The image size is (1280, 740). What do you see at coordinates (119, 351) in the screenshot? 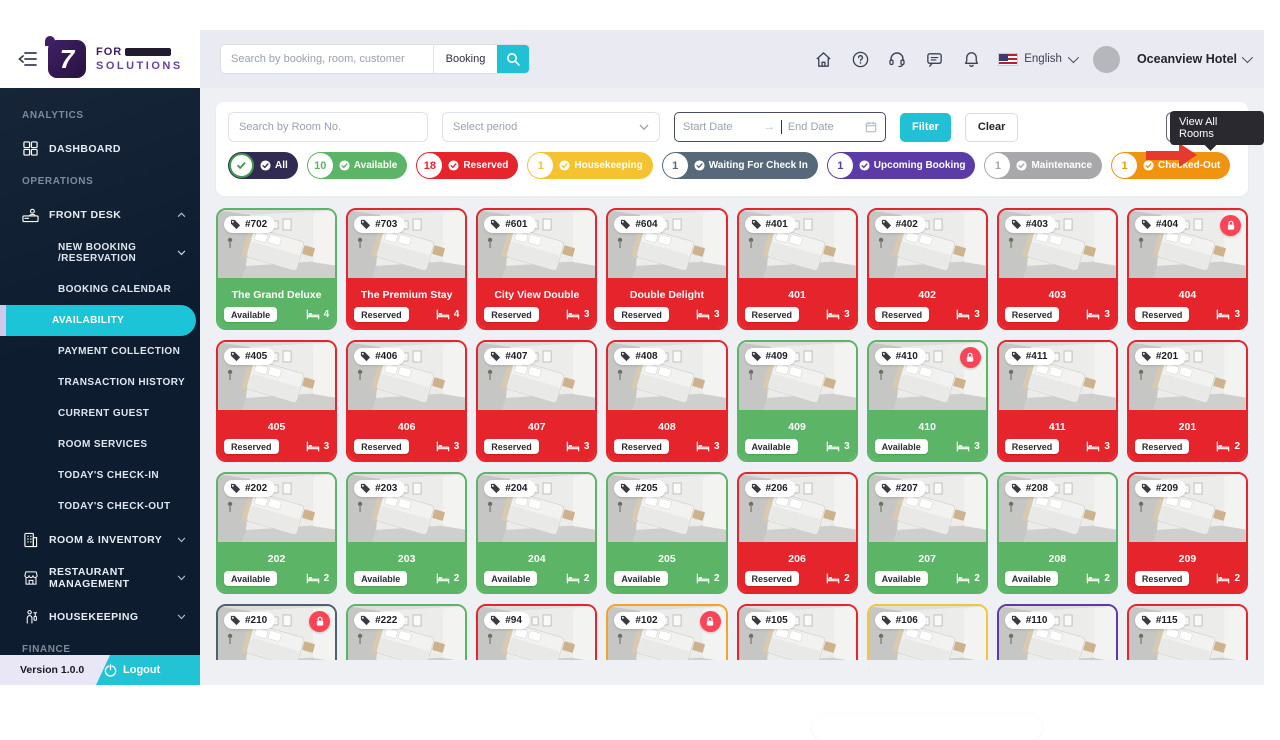
I see `sidebar-subitem-payment-collection: PAYMENT COLLECTION` at bounding box center [119, 351].